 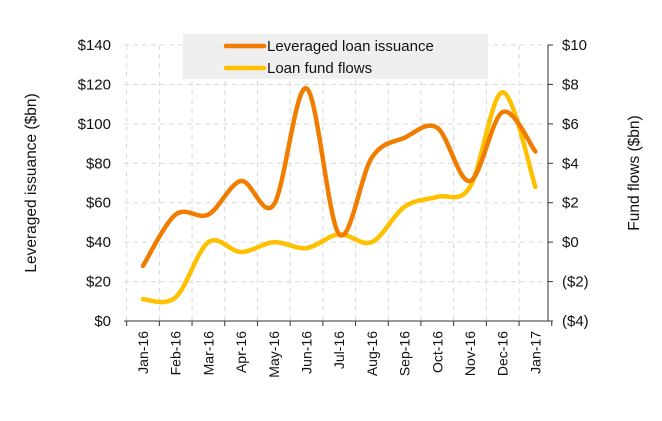 What do you see at coordinates (102, 321) in the screenshot?
I see `left-tick-label: $0` at bounding box center [102, 321].